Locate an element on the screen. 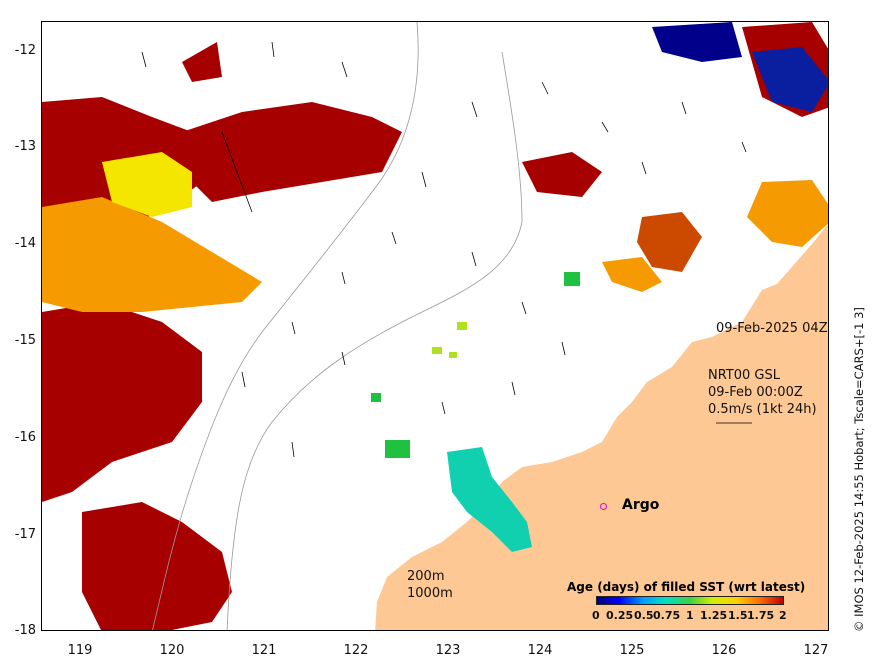  depth-label-1000m: 1000m is located at coordinates (430, 593).